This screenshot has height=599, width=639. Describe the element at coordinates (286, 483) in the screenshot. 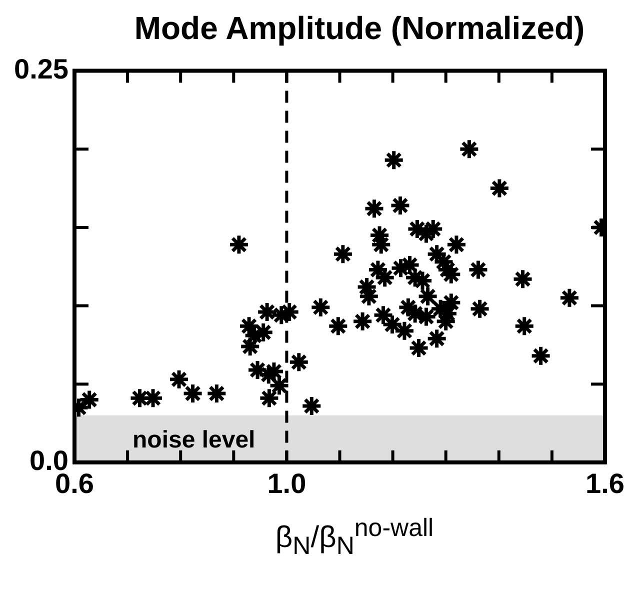

I see `x-tick-label: 1.0` at that location.